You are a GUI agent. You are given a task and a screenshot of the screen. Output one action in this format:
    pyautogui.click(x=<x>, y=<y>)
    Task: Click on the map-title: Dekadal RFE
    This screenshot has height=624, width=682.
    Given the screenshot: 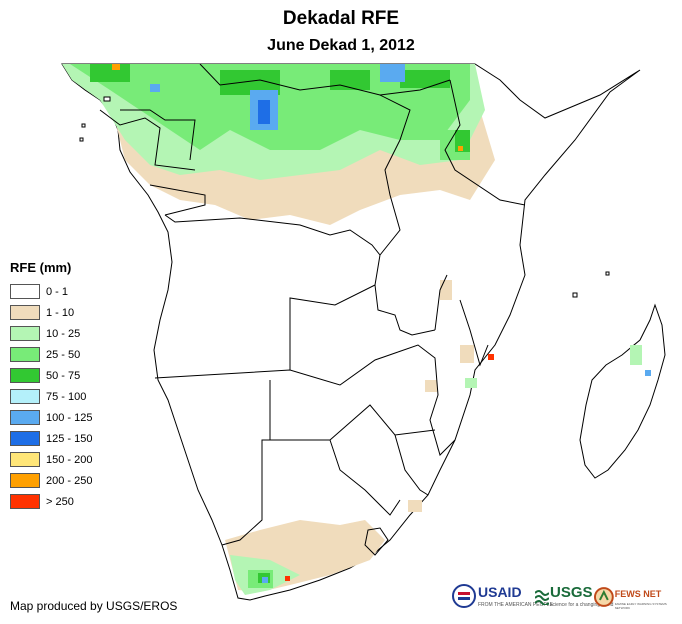 What is the action you would take?
    pyautogui.click(x=341, y=18)
    